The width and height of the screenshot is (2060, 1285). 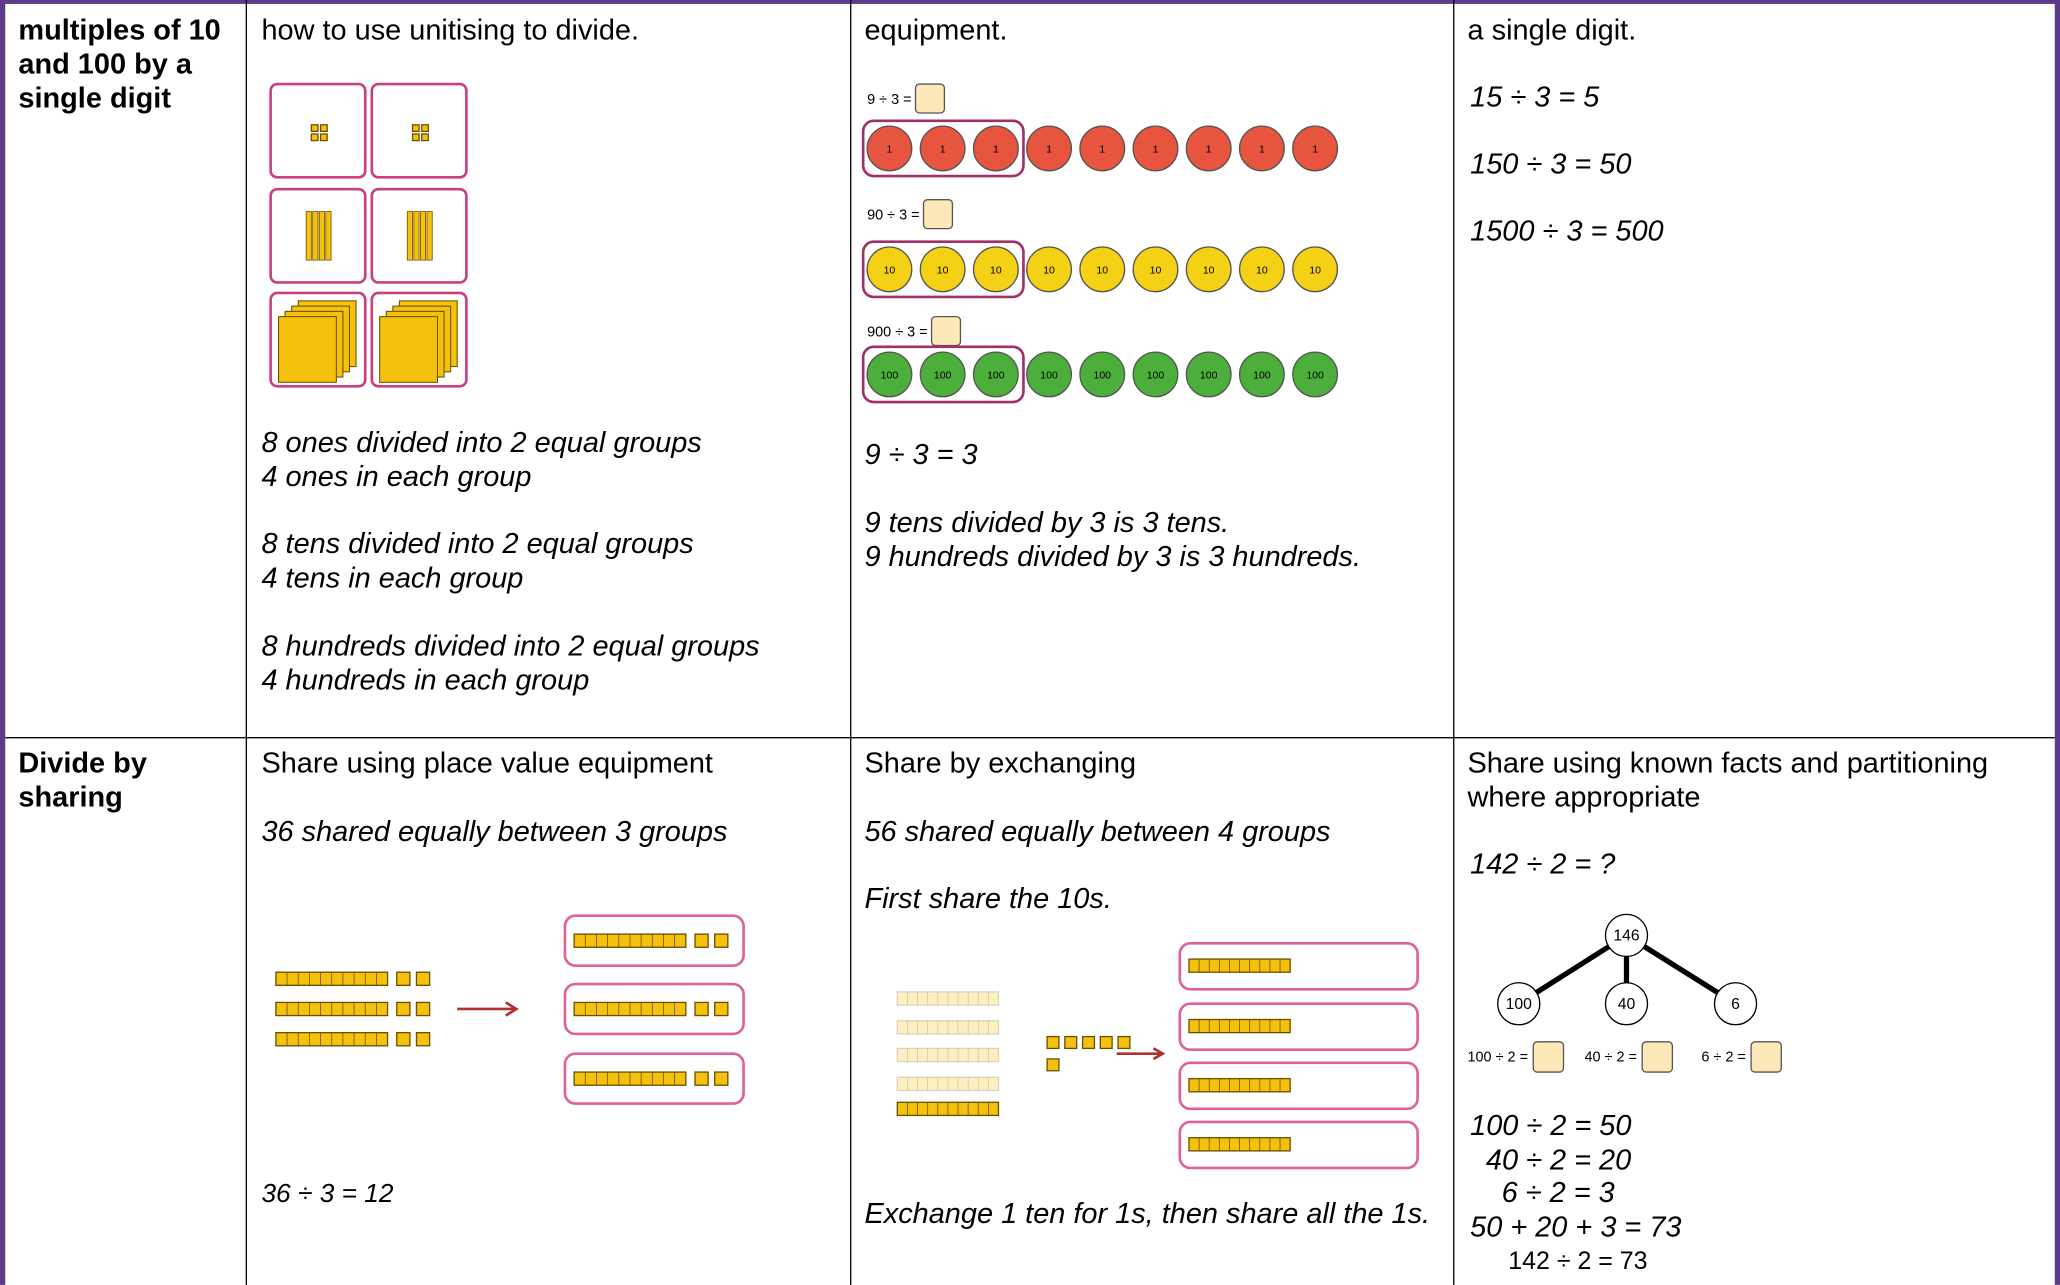 I want to click on working: 40 ÷ 2 = 20, so click(x=1558, y=1159).